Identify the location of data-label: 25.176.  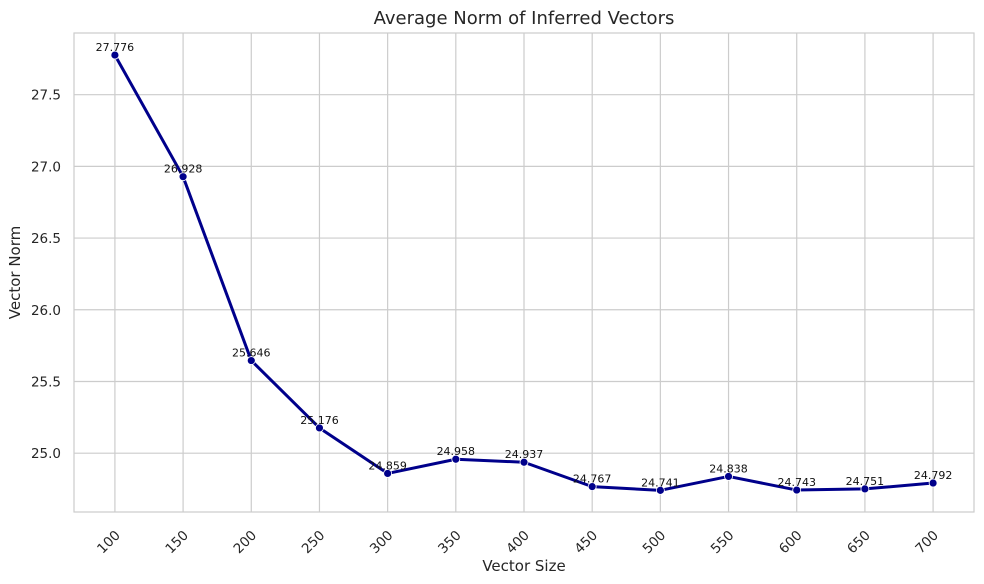
(319, 420).